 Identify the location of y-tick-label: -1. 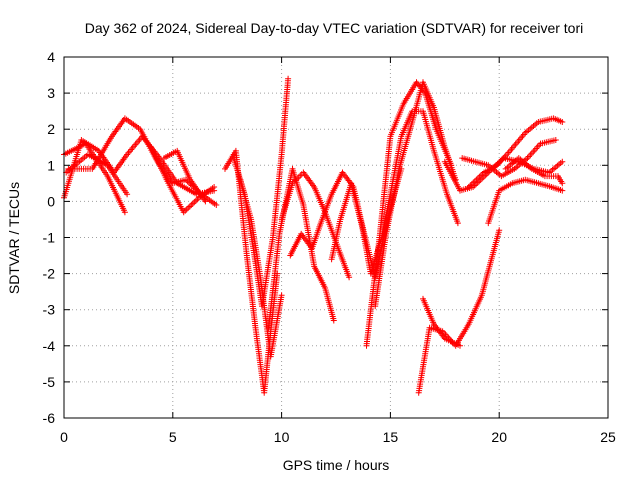
(49, 238).